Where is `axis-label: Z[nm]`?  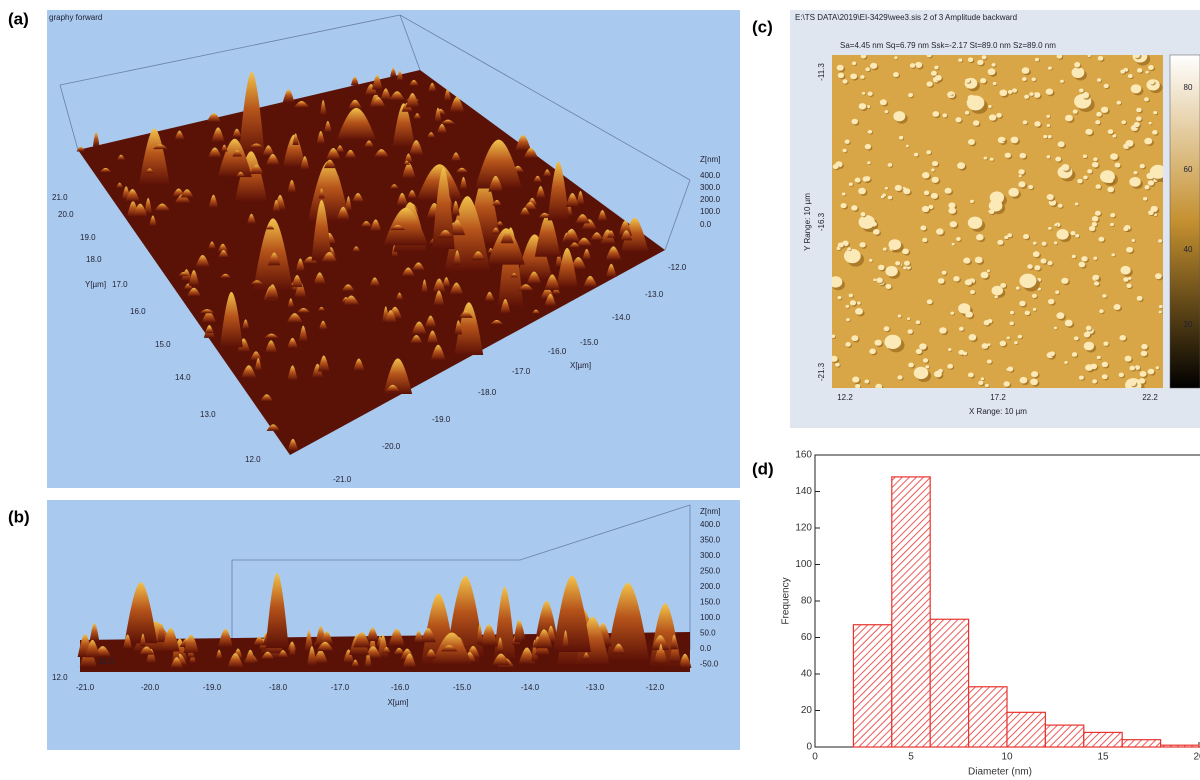 axis-label: Z[nm] is located at coordinates (710, 159).